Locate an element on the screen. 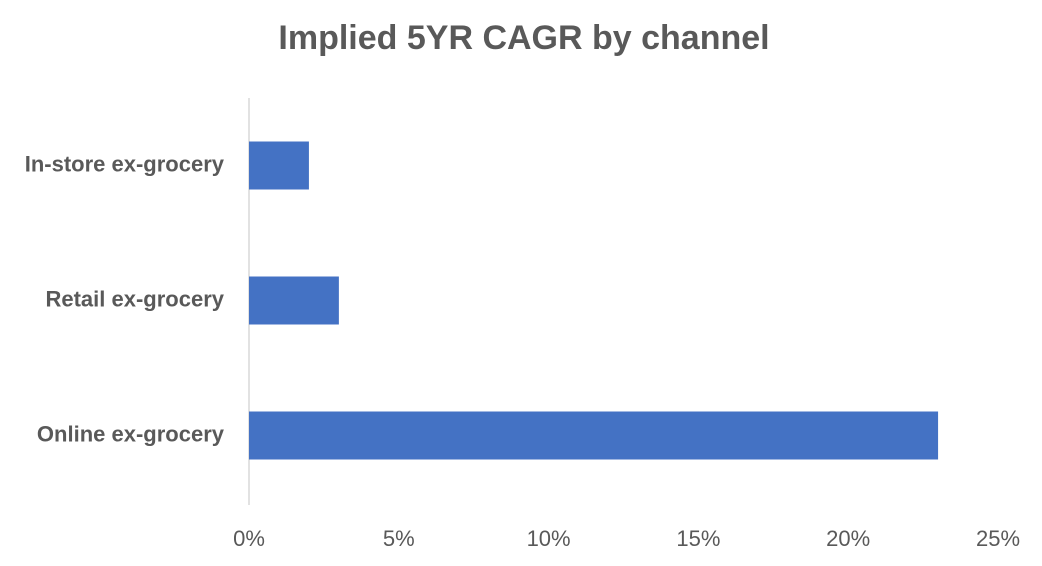 Image resolution: width=1042 pixels, height=566 pixels. chart-title: Implied 5YR CAGR by channel is located at coordinates (523, 38).